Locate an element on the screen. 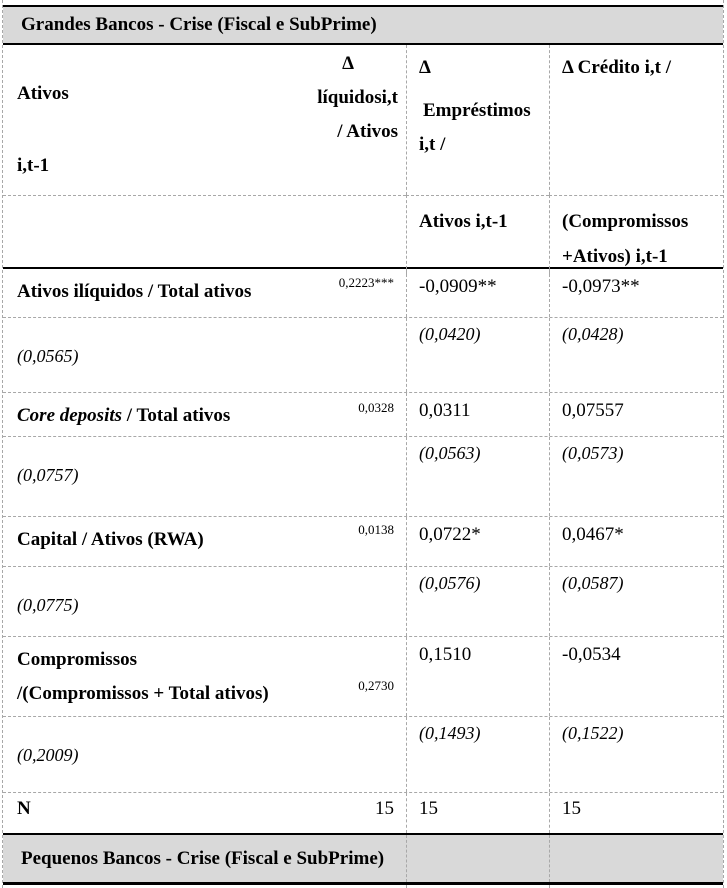 The height and width of the screenshot is (888, 727). header-bottom-border is located at coordinates (363, 268).